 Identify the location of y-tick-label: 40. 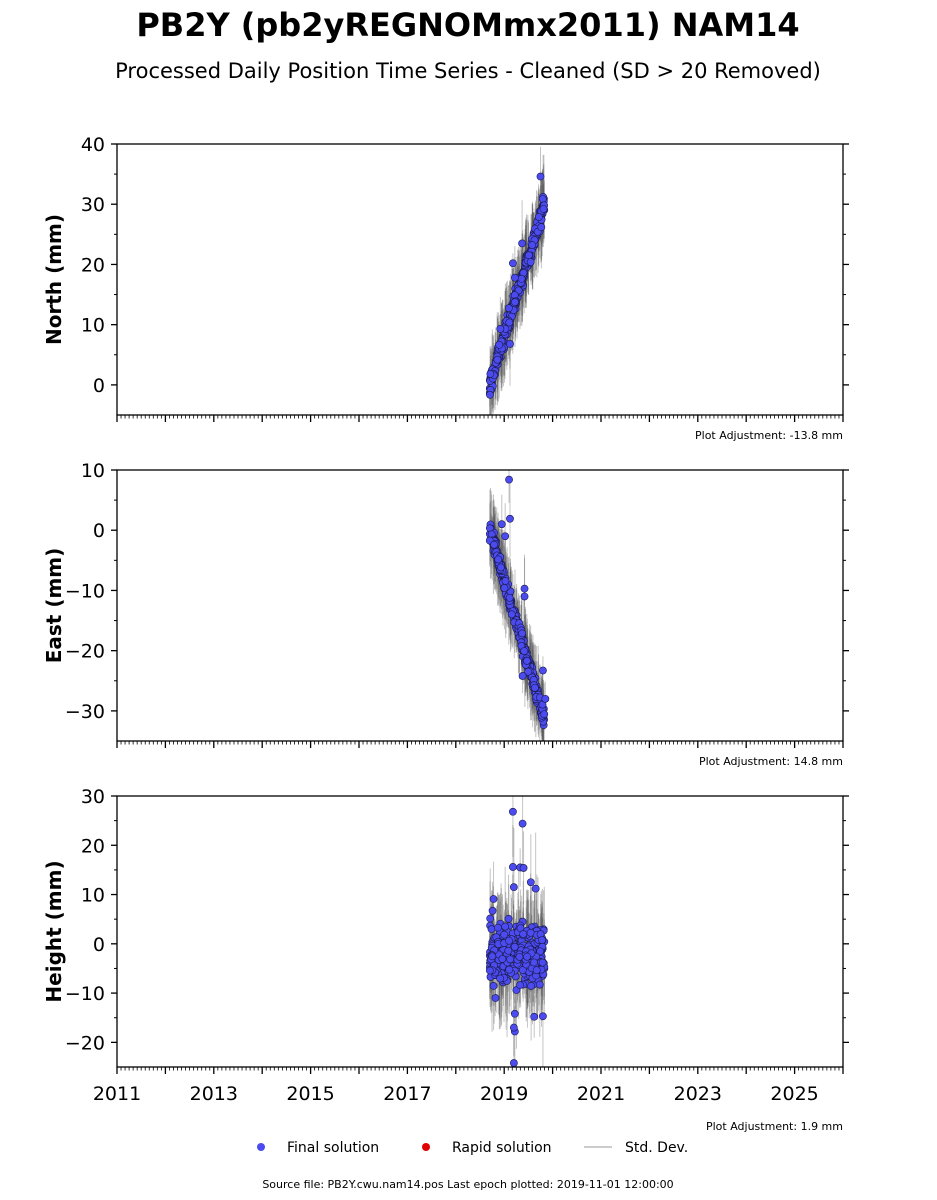
(93, 145).